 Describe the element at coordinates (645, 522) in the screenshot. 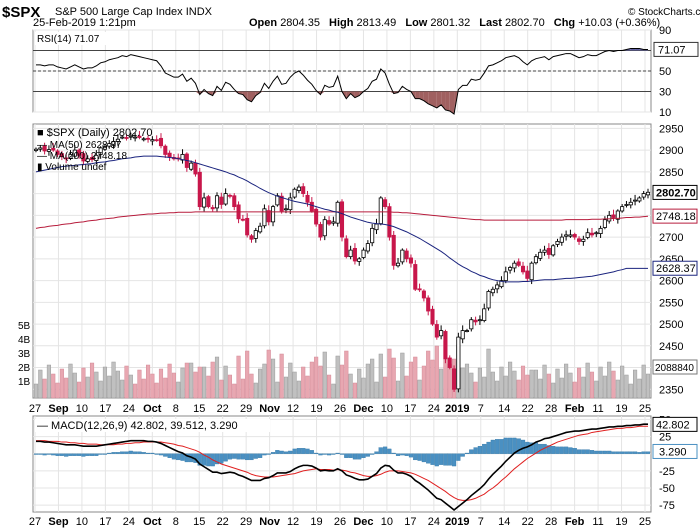

I see `x-tick-label: 25` at that location.